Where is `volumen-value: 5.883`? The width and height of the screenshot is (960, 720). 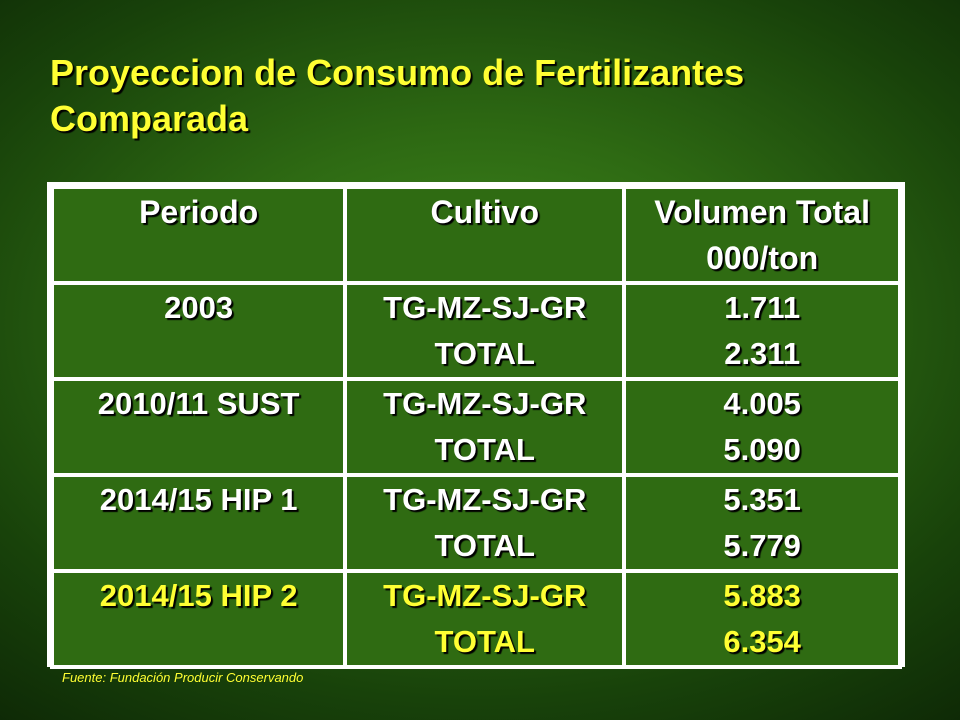
volumen-value: 5.883 is located at coordinates (762, 595).